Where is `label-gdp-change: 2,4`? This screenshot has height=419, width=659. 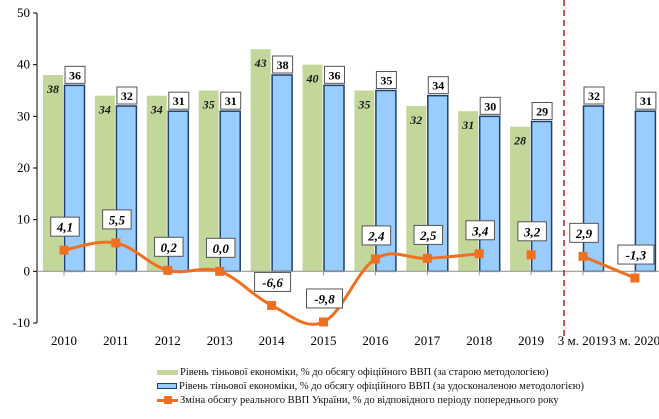 label-gdp-change: 2,4 is located at coordinates (376, 235).